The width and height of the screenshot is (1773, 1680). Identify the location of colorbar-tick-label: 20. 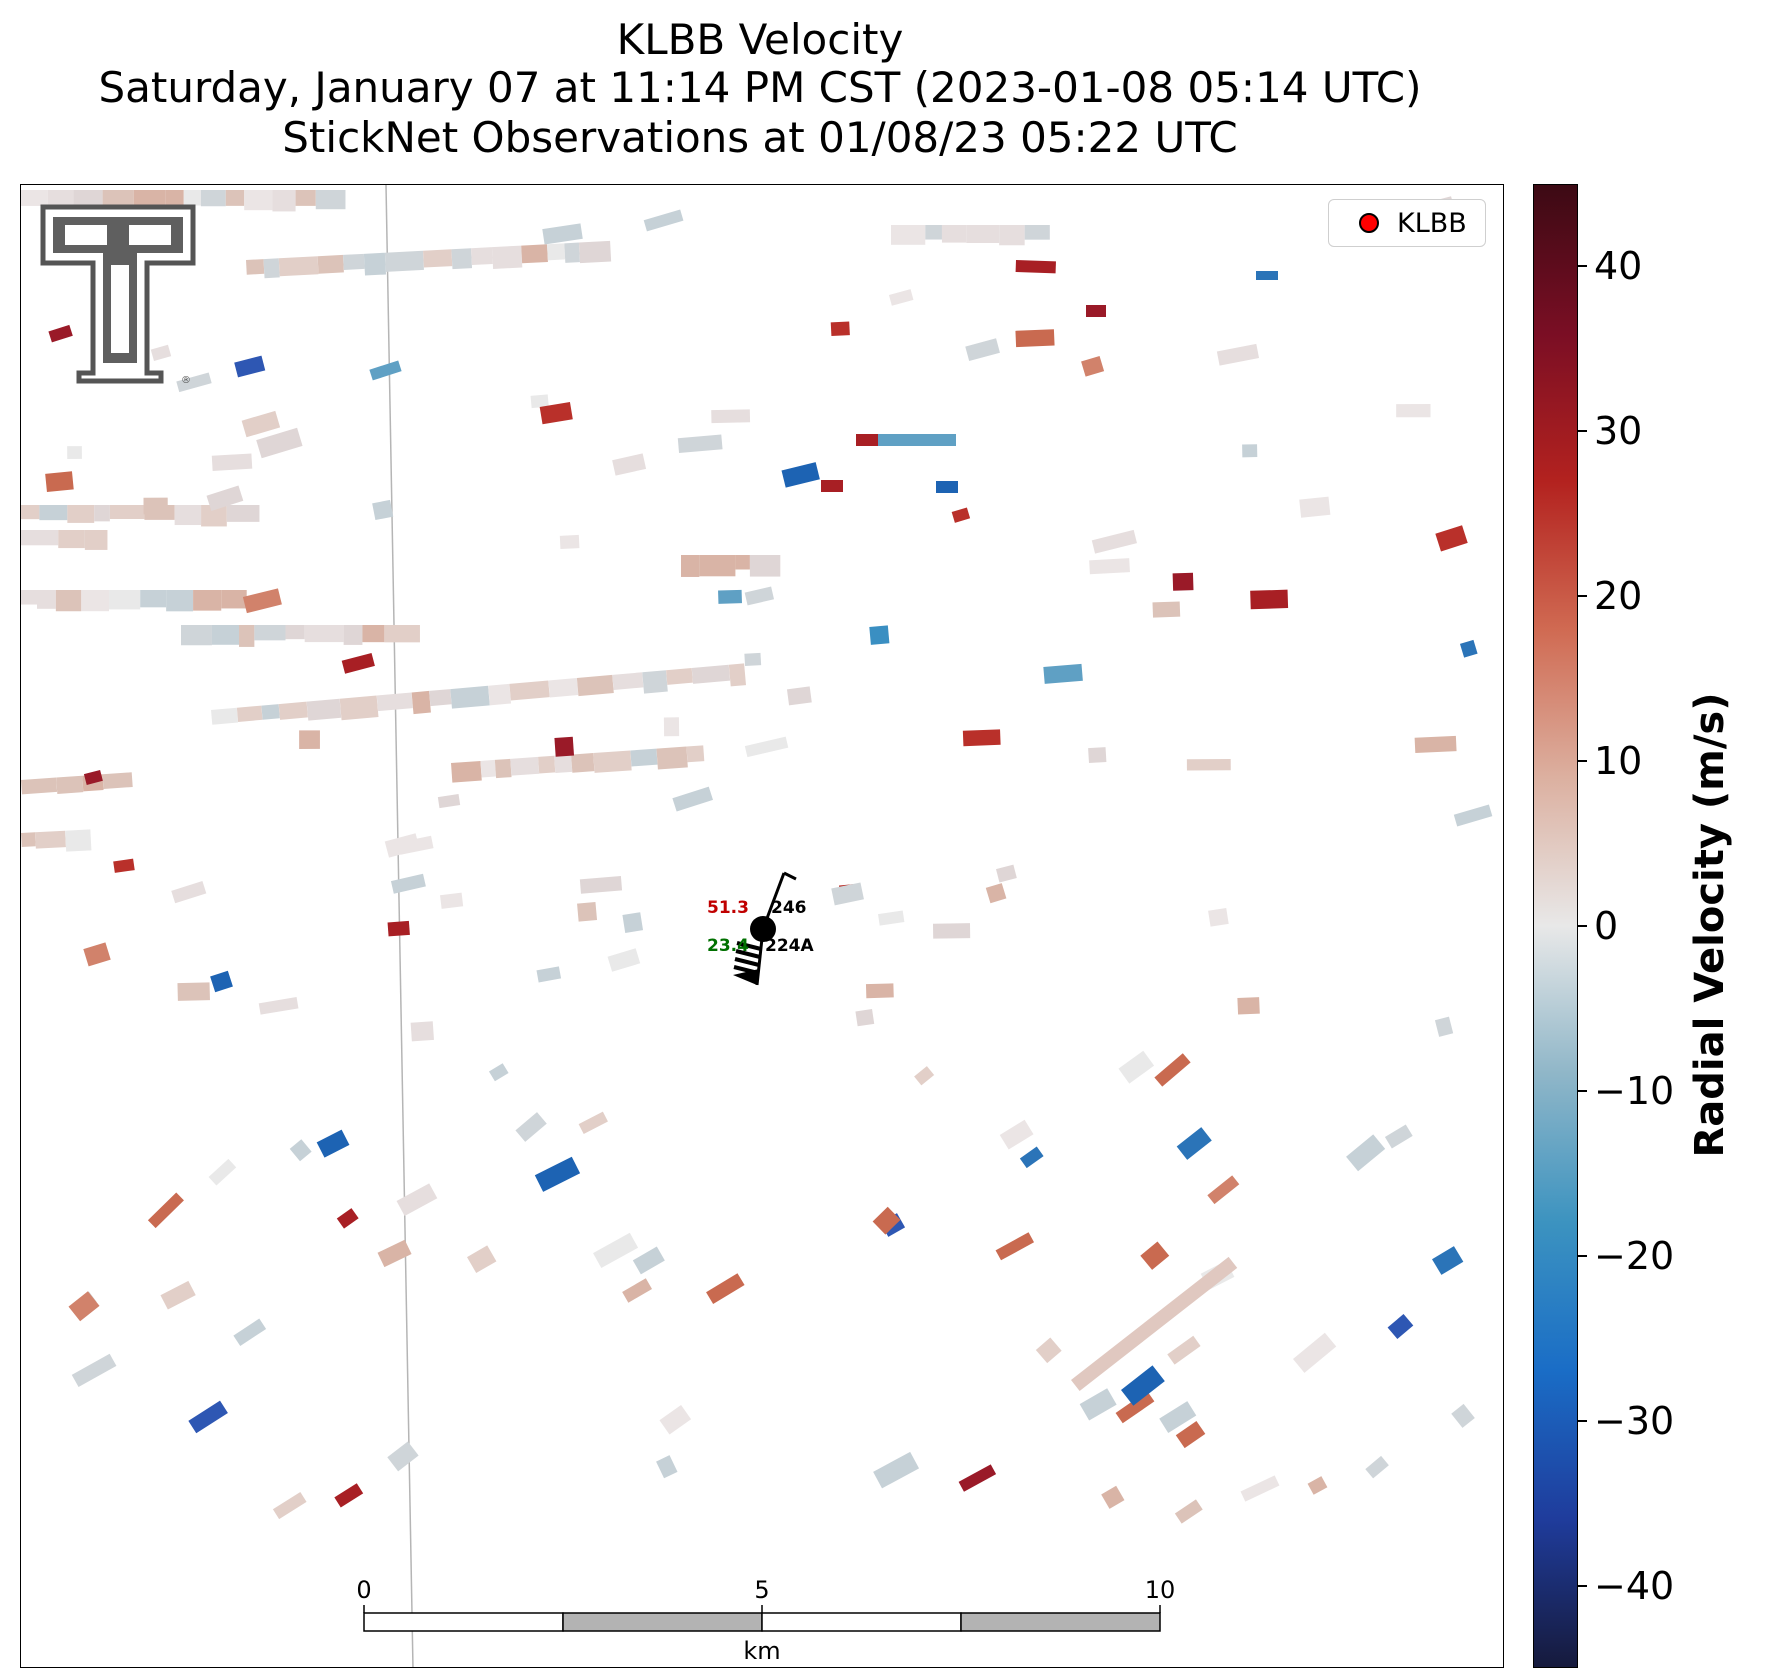
(1618, 596).